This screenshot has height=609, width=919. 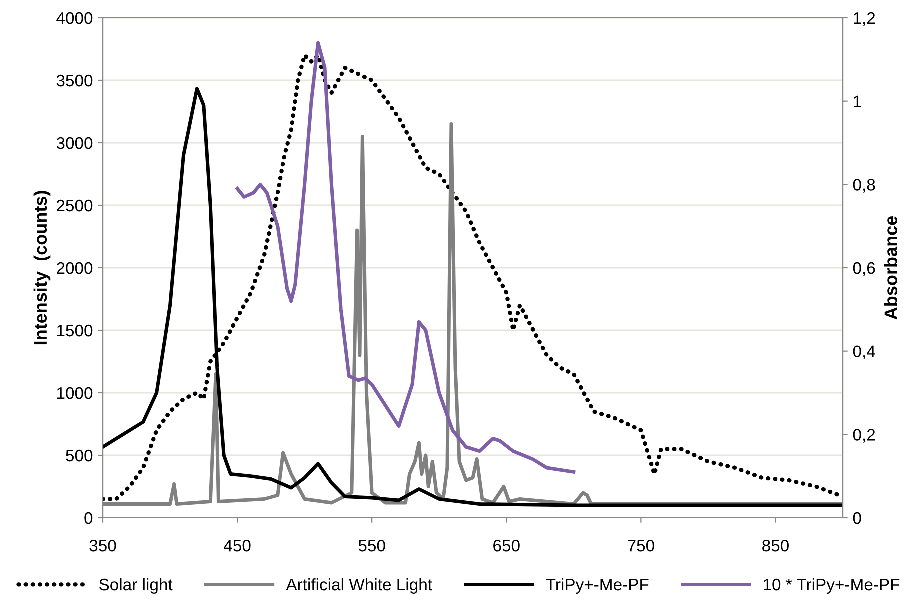 I want to click on y2-tick-label: 0, so click(x=857, y=518).